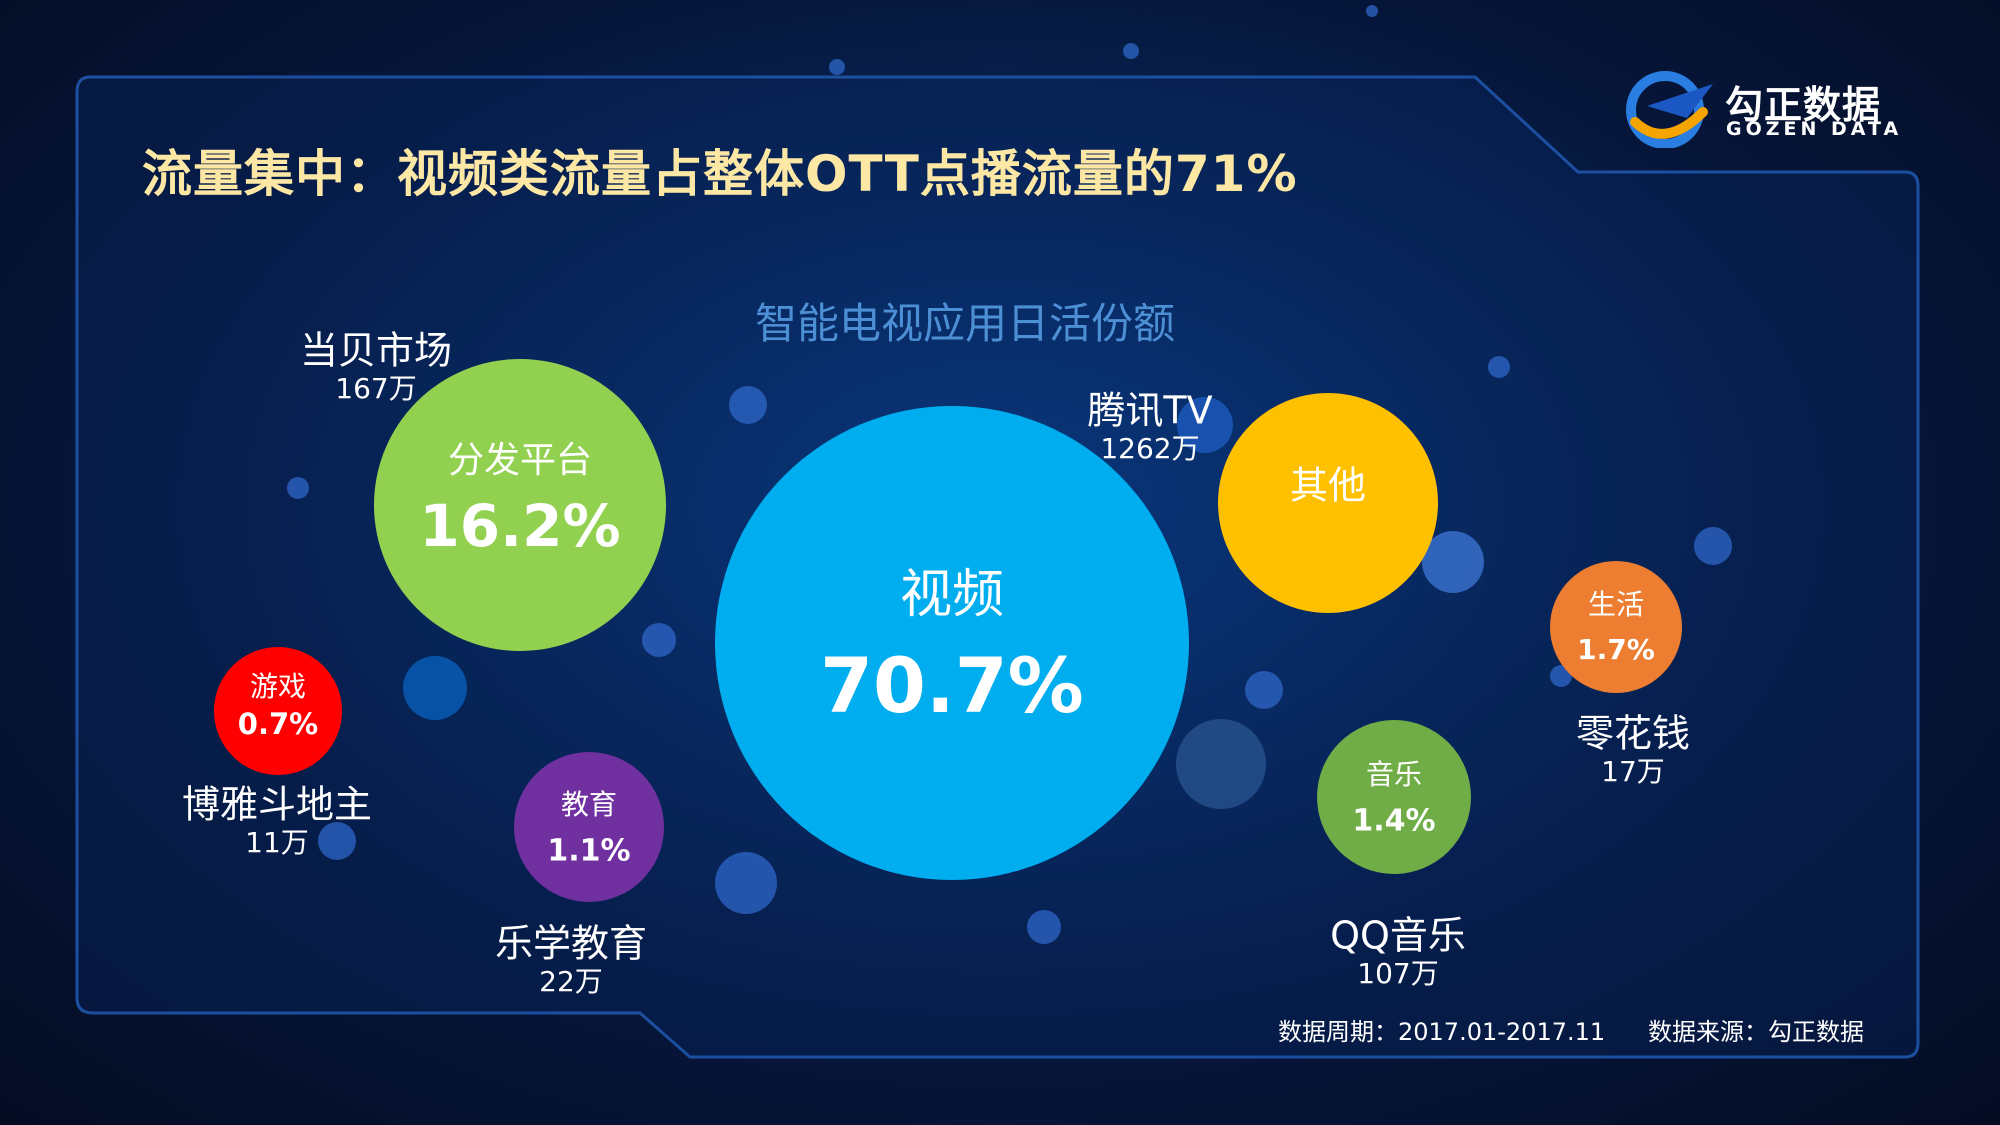 The image size is (2000, 1125). What do you see at coordinates (277, 842) in the screenshot?
I see `top-app-dau-label: 11万` at bounding box center [277, 842].